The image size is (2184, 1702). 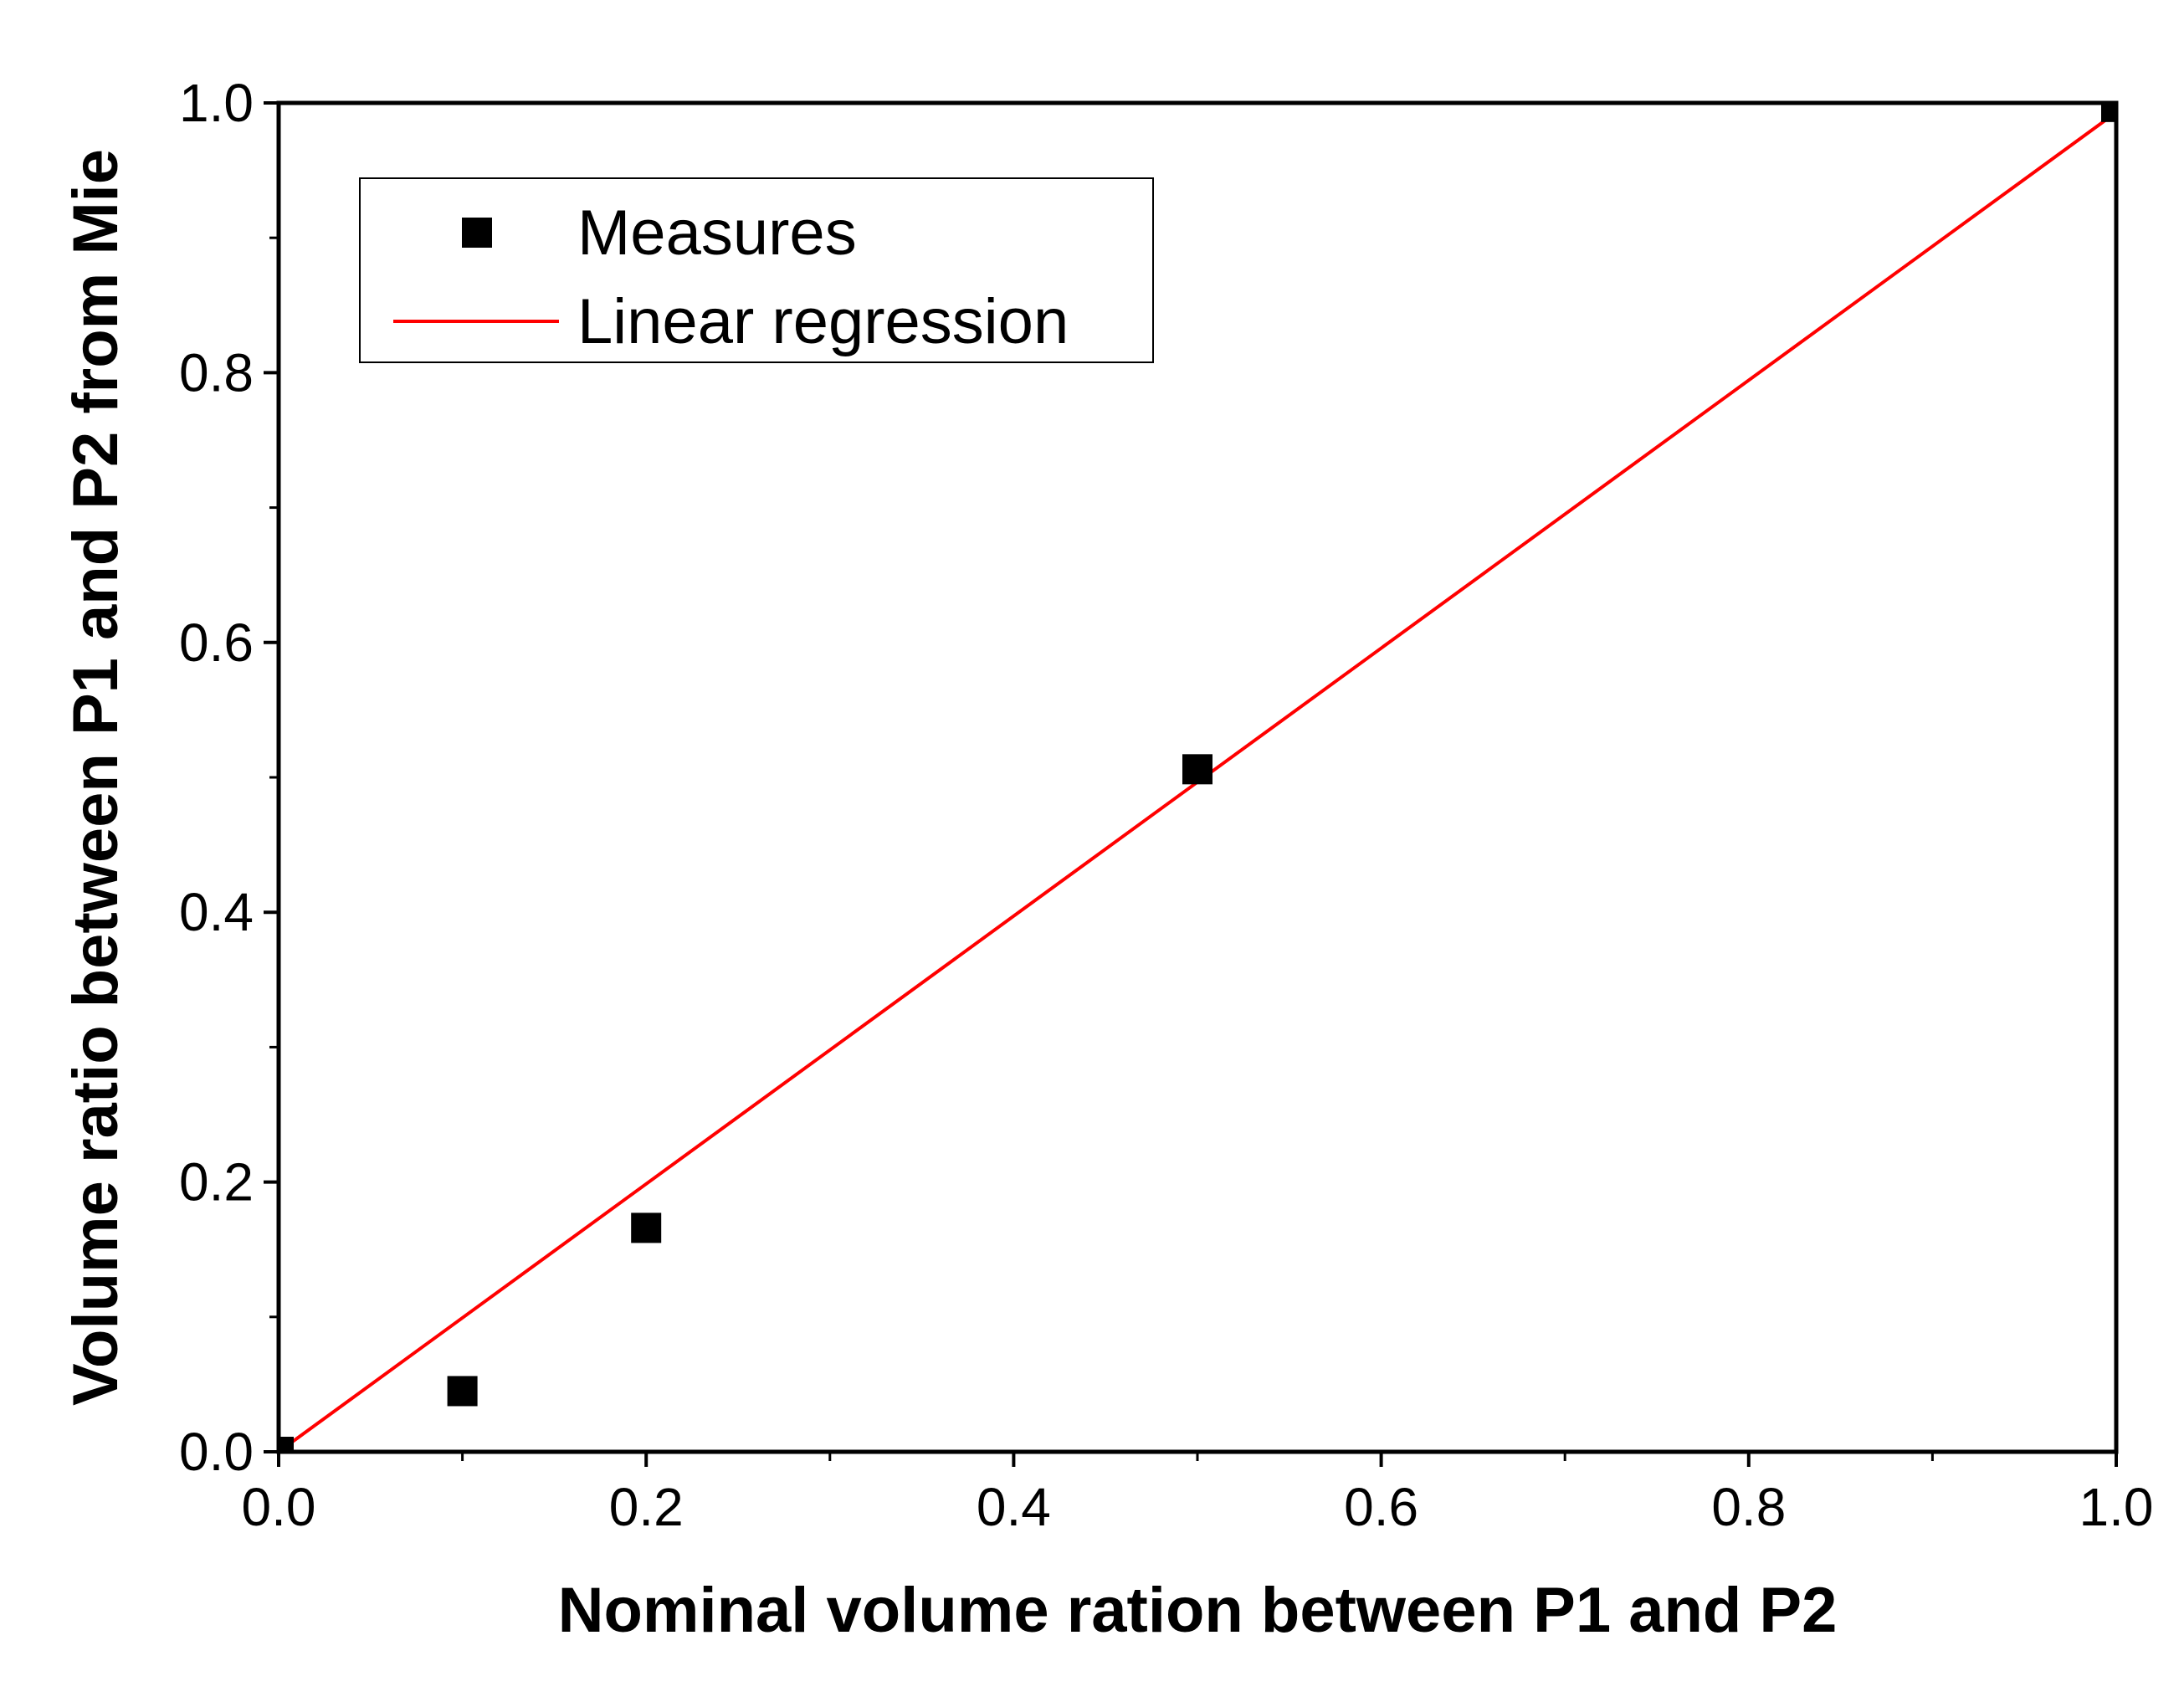 What do you see at coordinates (1198, 1610) in the screenshot?
I see `x-axis-title: Nominal volume ration between P1 and P2` at bounding box center [1198, 1610].